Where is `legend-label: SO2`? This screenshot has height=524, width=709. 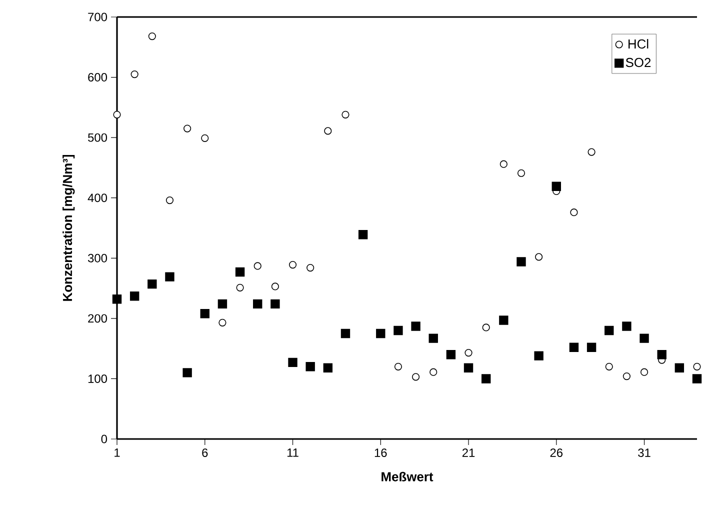 legend-label: SO2 is located at coordinates (638, 63).